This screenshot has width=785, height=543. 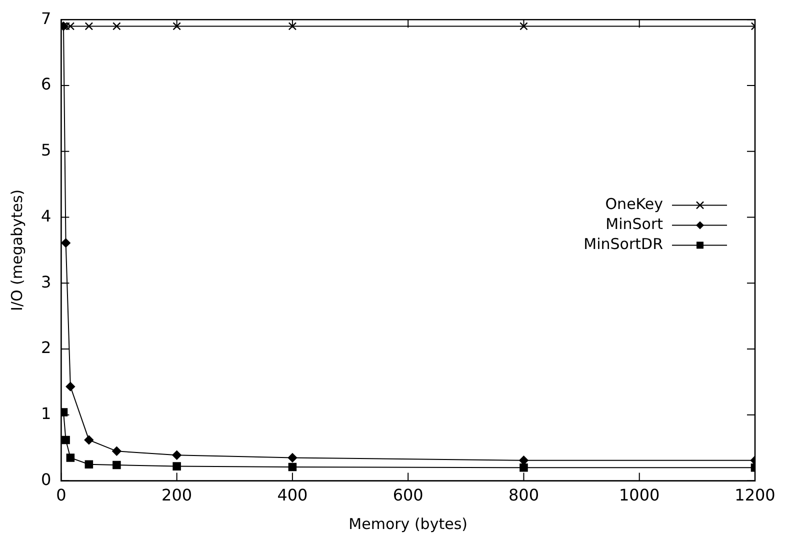 I want to click on x-tick-label: 800, so click(x=523, y=495).